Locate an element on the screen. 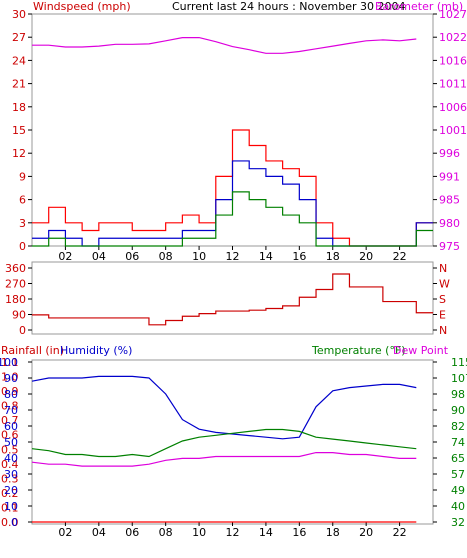 The height and width of the screenshot is (558, 467). rain-tick-label: 0.1 is located at coordinates (10, 507).